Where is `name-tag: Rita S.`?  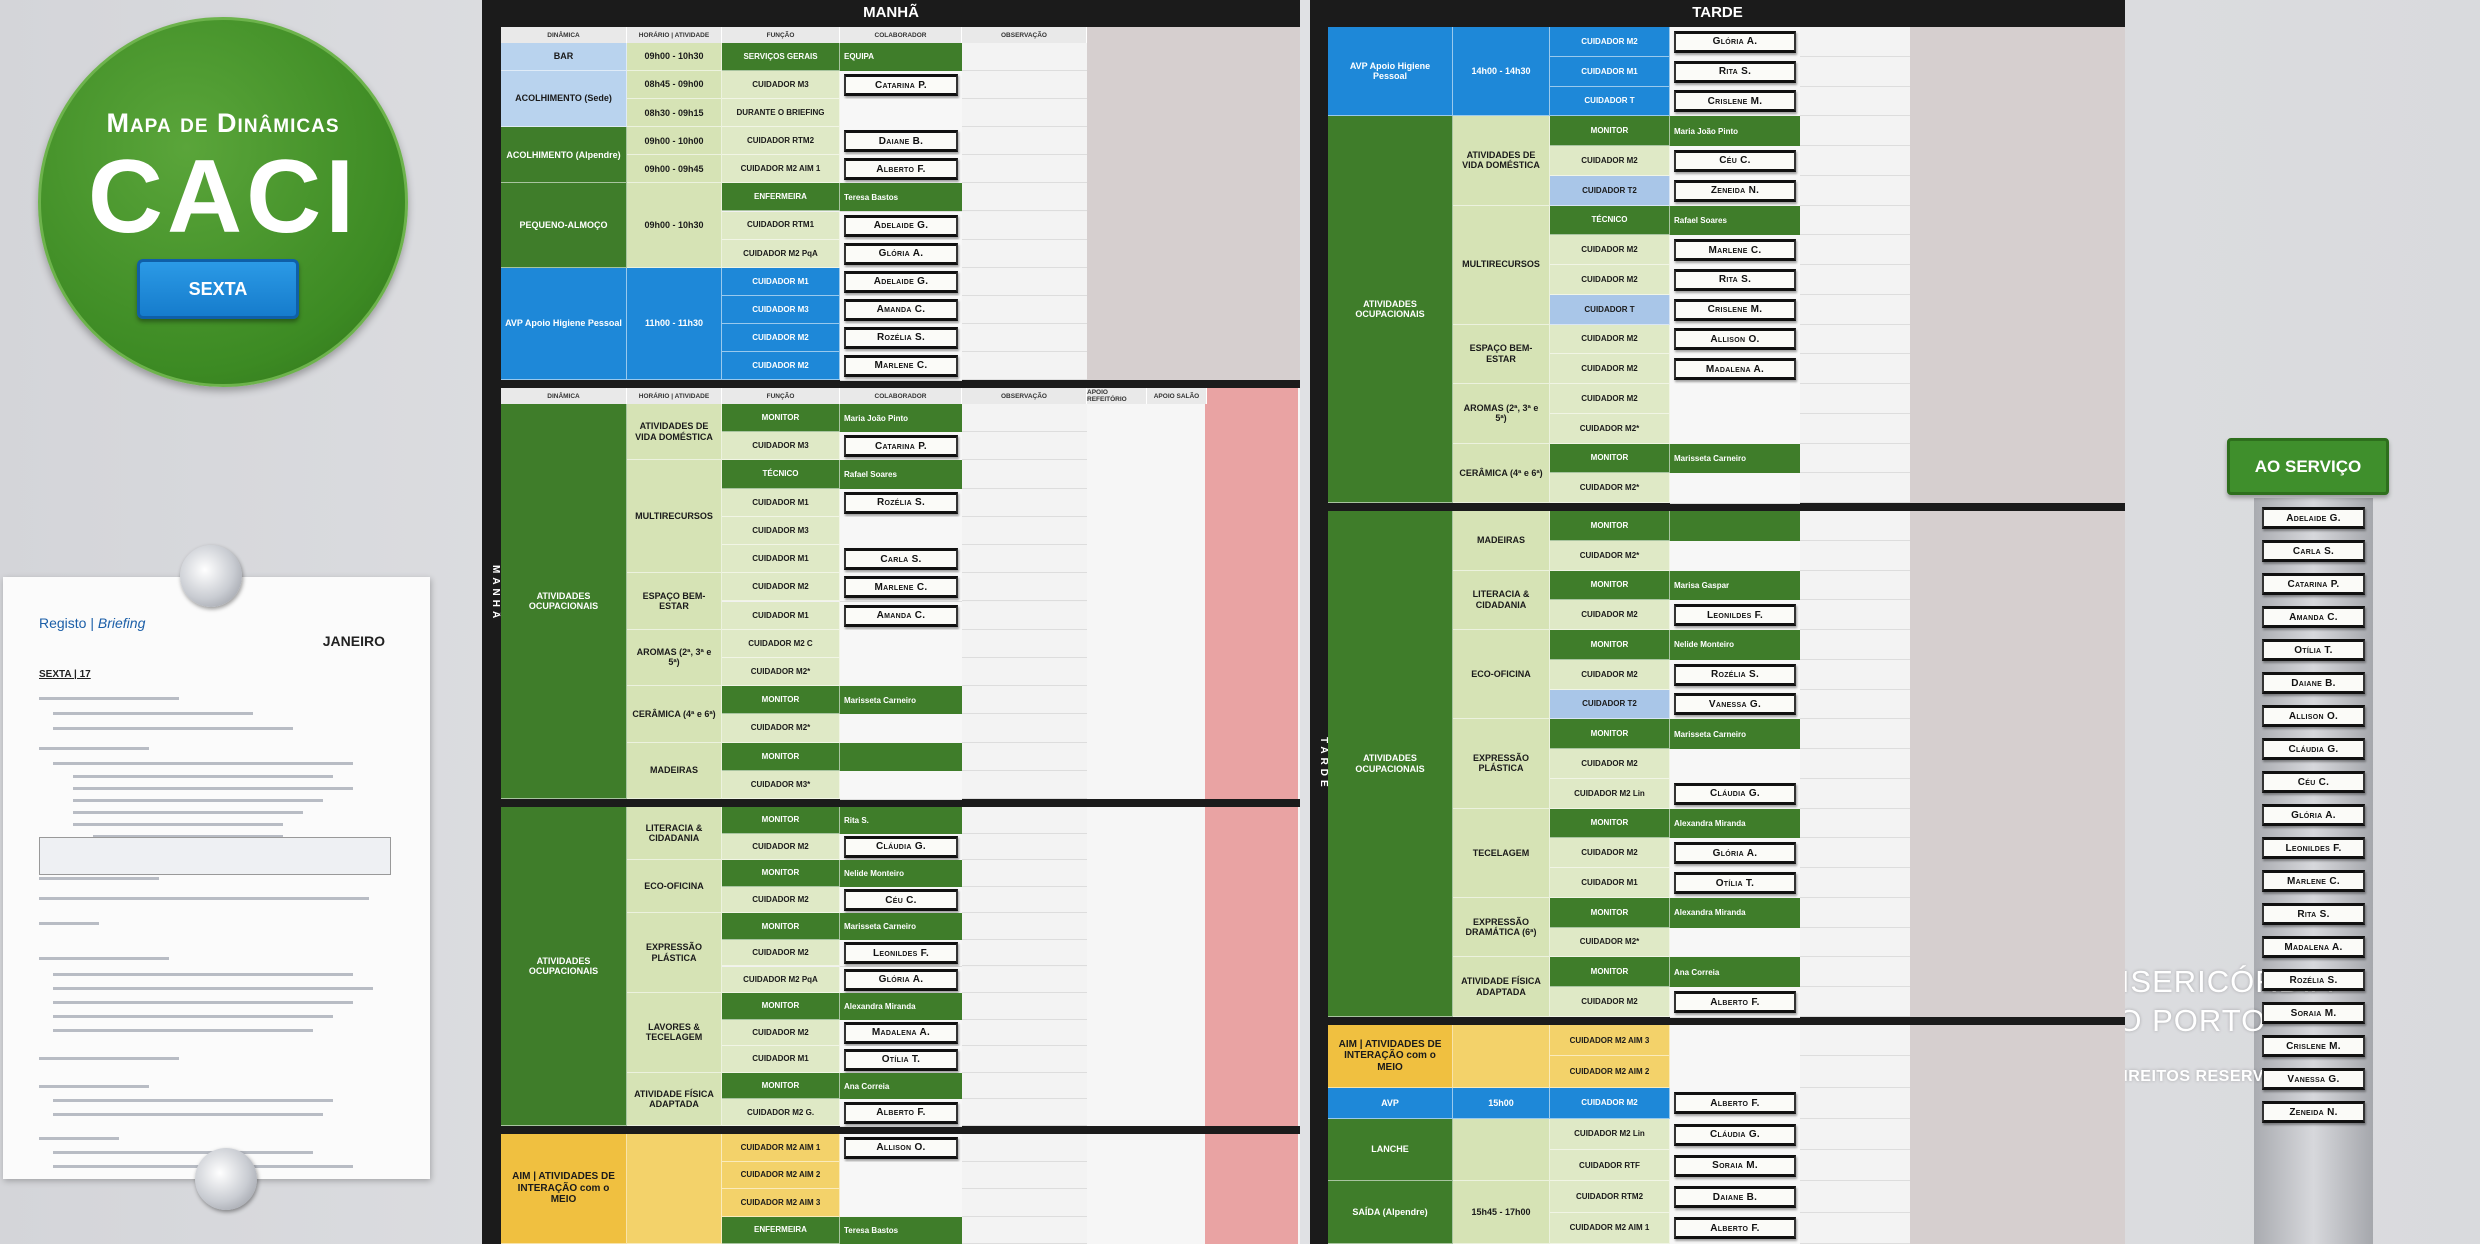 name-tag: Rita S. is located at coordinates (1735, 71).